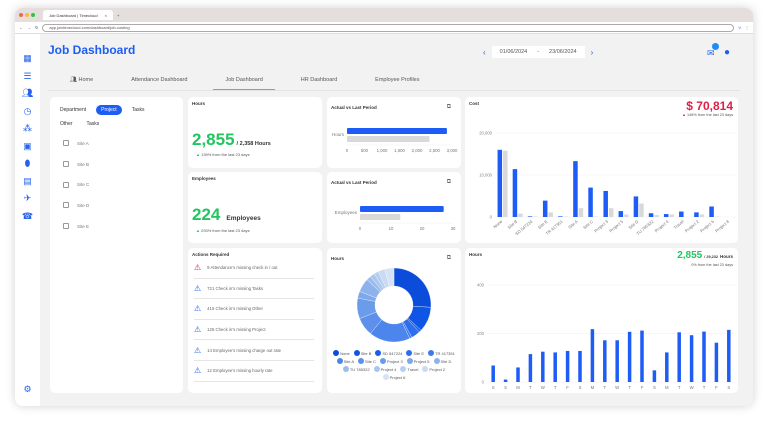 The height and width of the screenshot is (425, 768). What do you see at coordinates (116, 205) in the screenshot?
I see `checkbox-site-d: Site D` at bounding box center [116, 205].